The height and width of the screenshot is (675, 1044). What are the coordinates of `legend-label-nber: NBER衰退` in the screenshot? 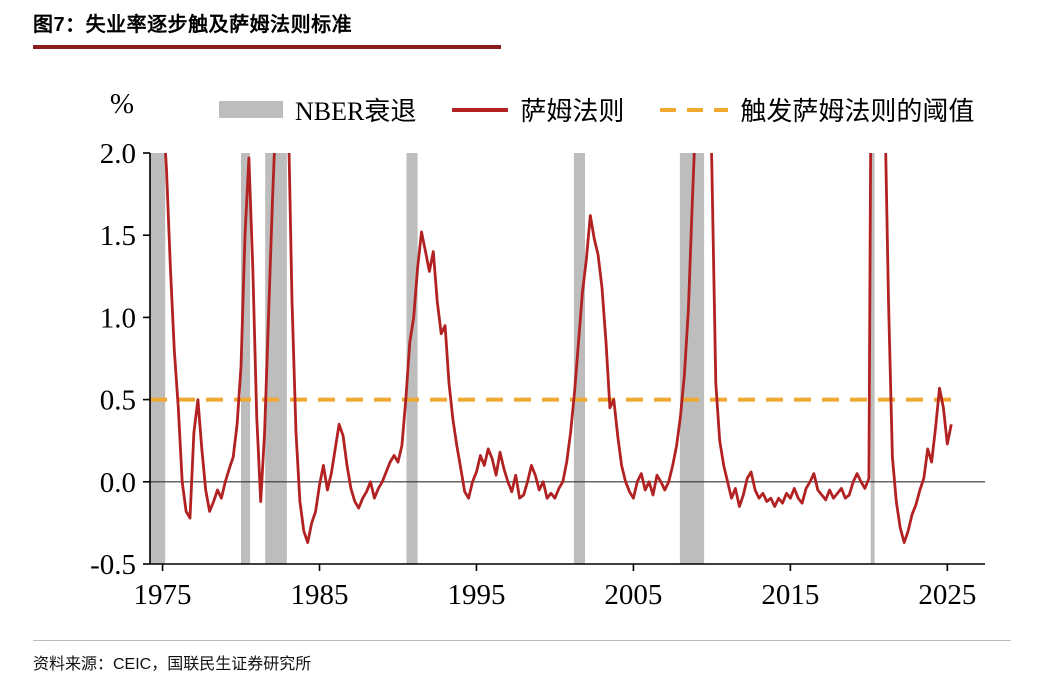 It's located at (356, 111).